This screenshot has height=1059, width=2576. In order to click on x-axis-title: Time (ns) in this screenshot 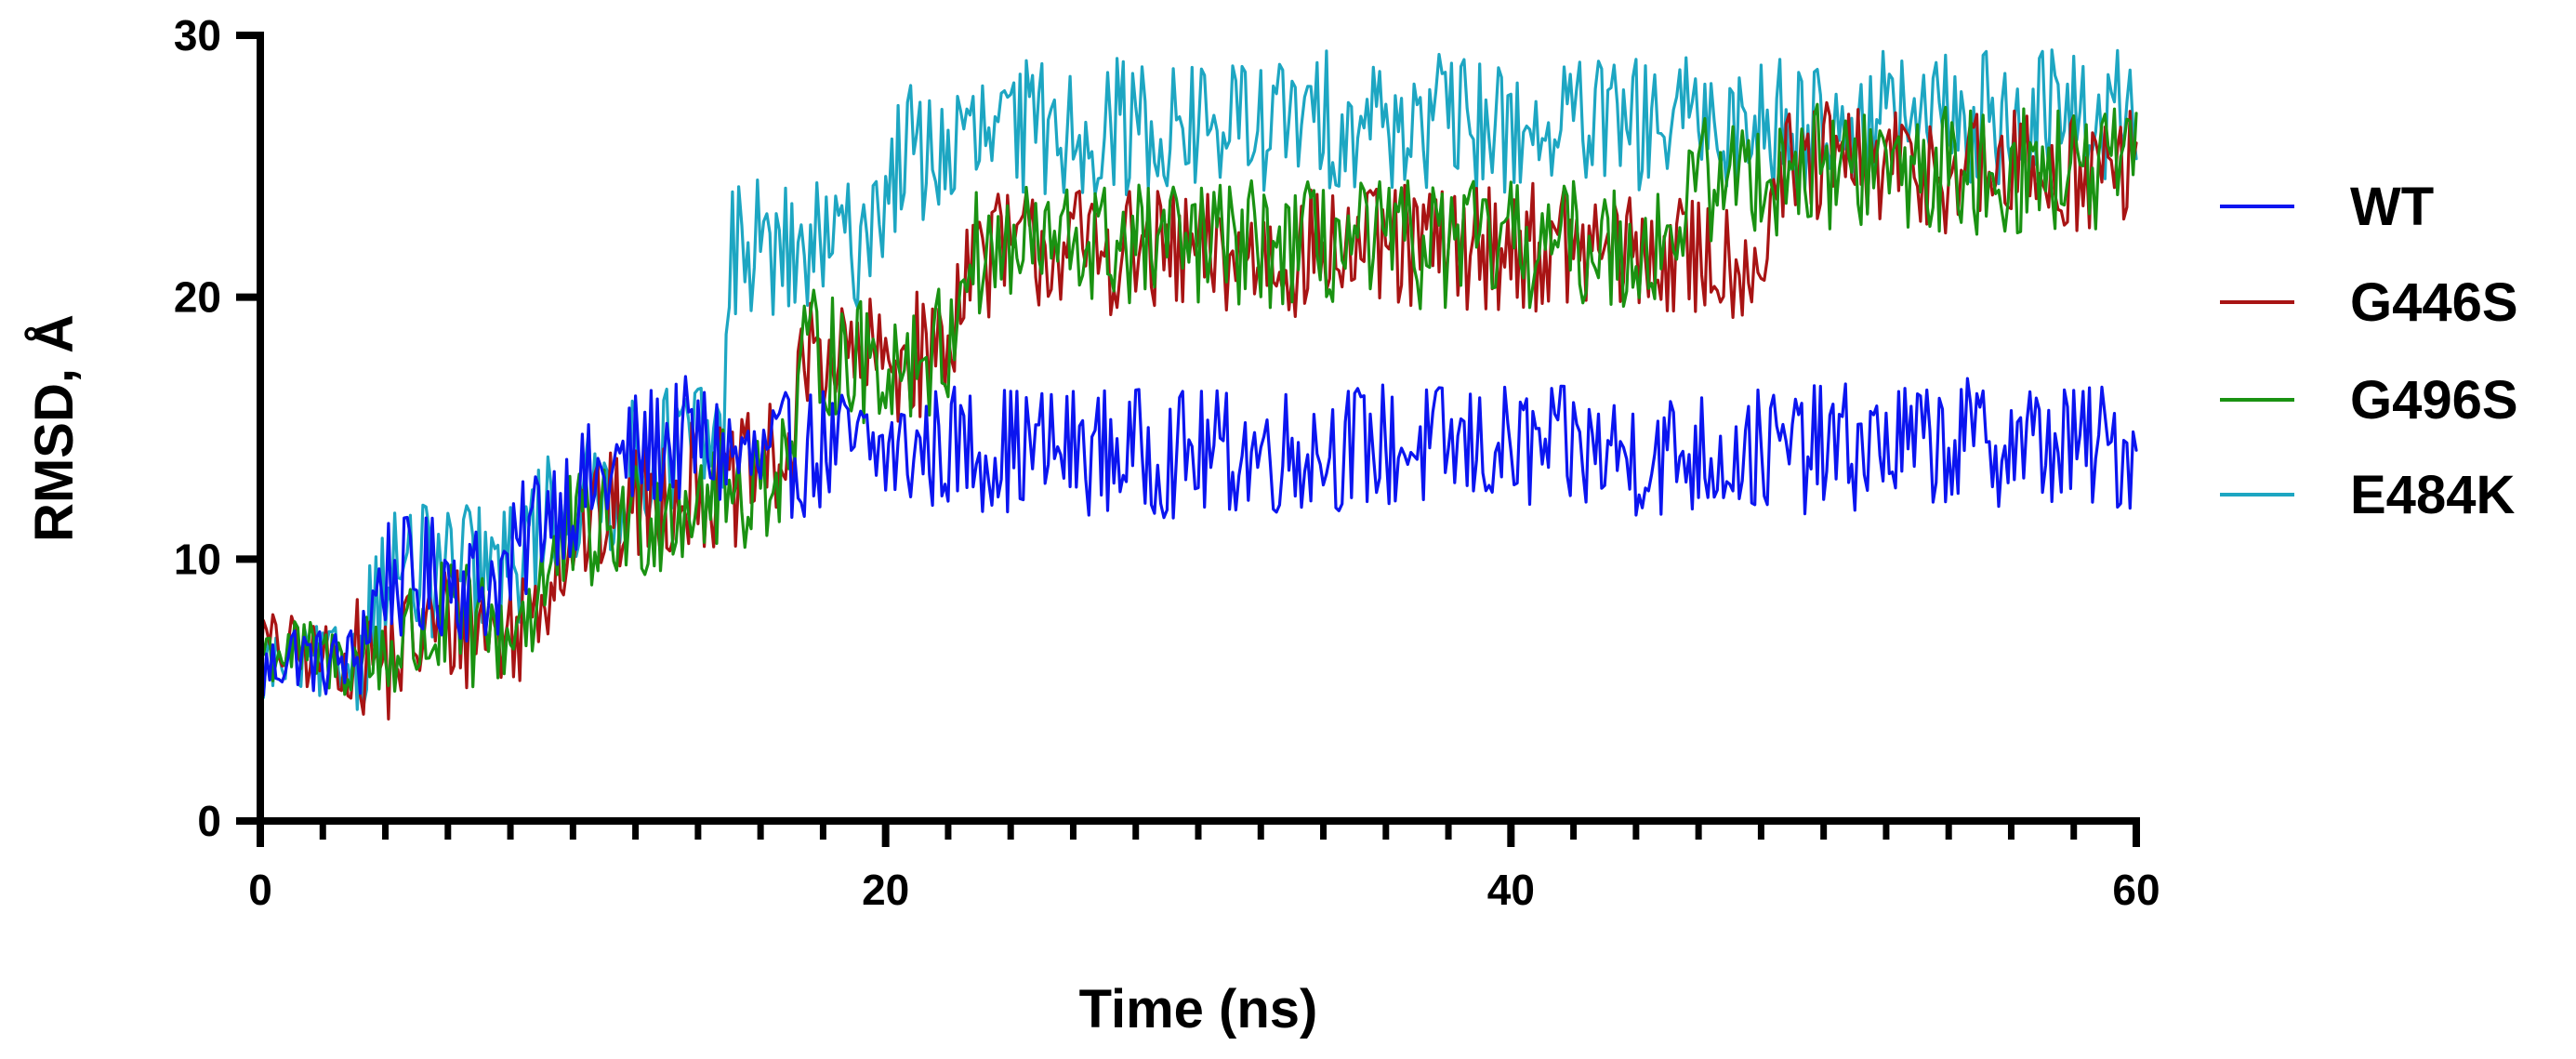, I will do `click(1198, 1009)`.